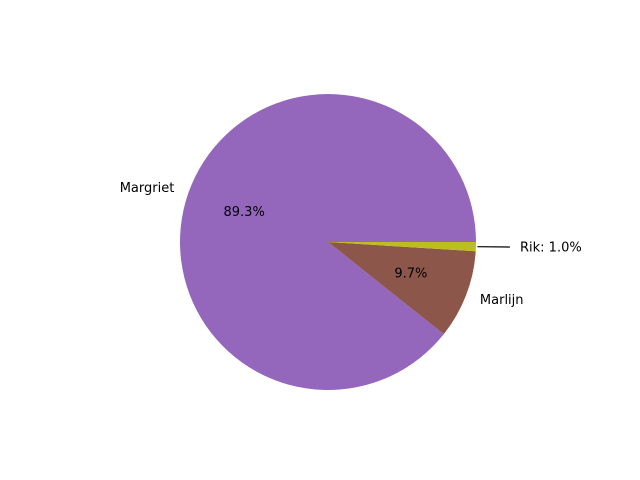 This screenshot has width=640, height=480. Describe the element at coordinates (402, 247) in the screenshot. I see `pie-slice-rik` at that location.